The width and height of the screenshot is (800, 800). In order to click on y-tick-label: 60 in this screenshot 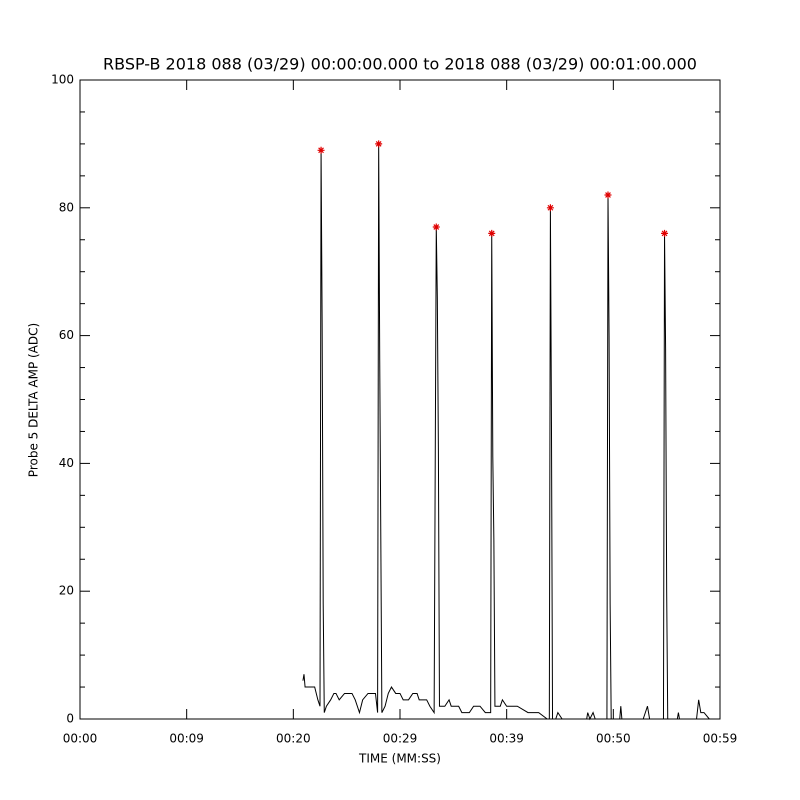, I will do `click(66, 335)`.